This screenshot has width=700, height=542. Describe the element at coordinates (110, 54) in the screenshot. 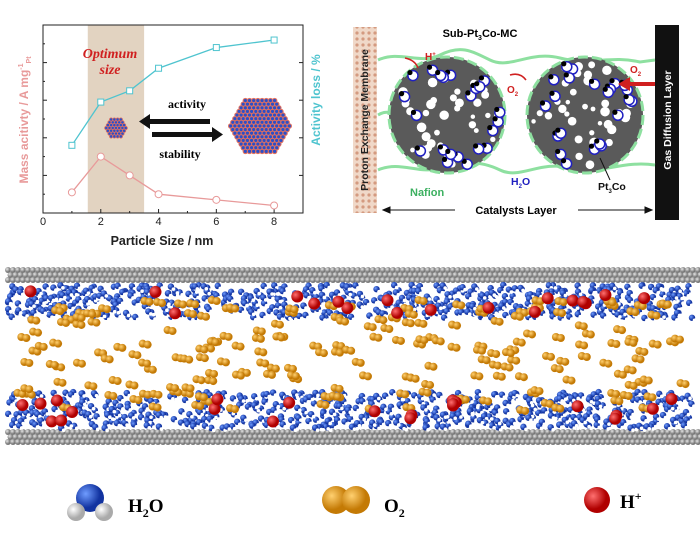

I see `band-label-line1: Optimum` at that location.